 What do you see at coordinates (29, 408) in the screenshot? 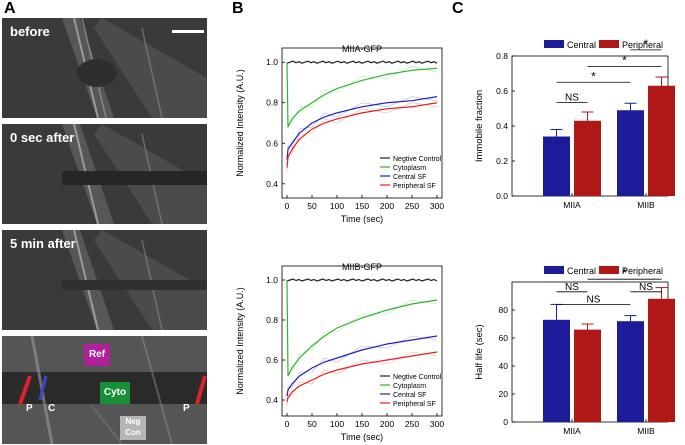
I see `roi-p-left-label: P` at bounding box center [29, 408].